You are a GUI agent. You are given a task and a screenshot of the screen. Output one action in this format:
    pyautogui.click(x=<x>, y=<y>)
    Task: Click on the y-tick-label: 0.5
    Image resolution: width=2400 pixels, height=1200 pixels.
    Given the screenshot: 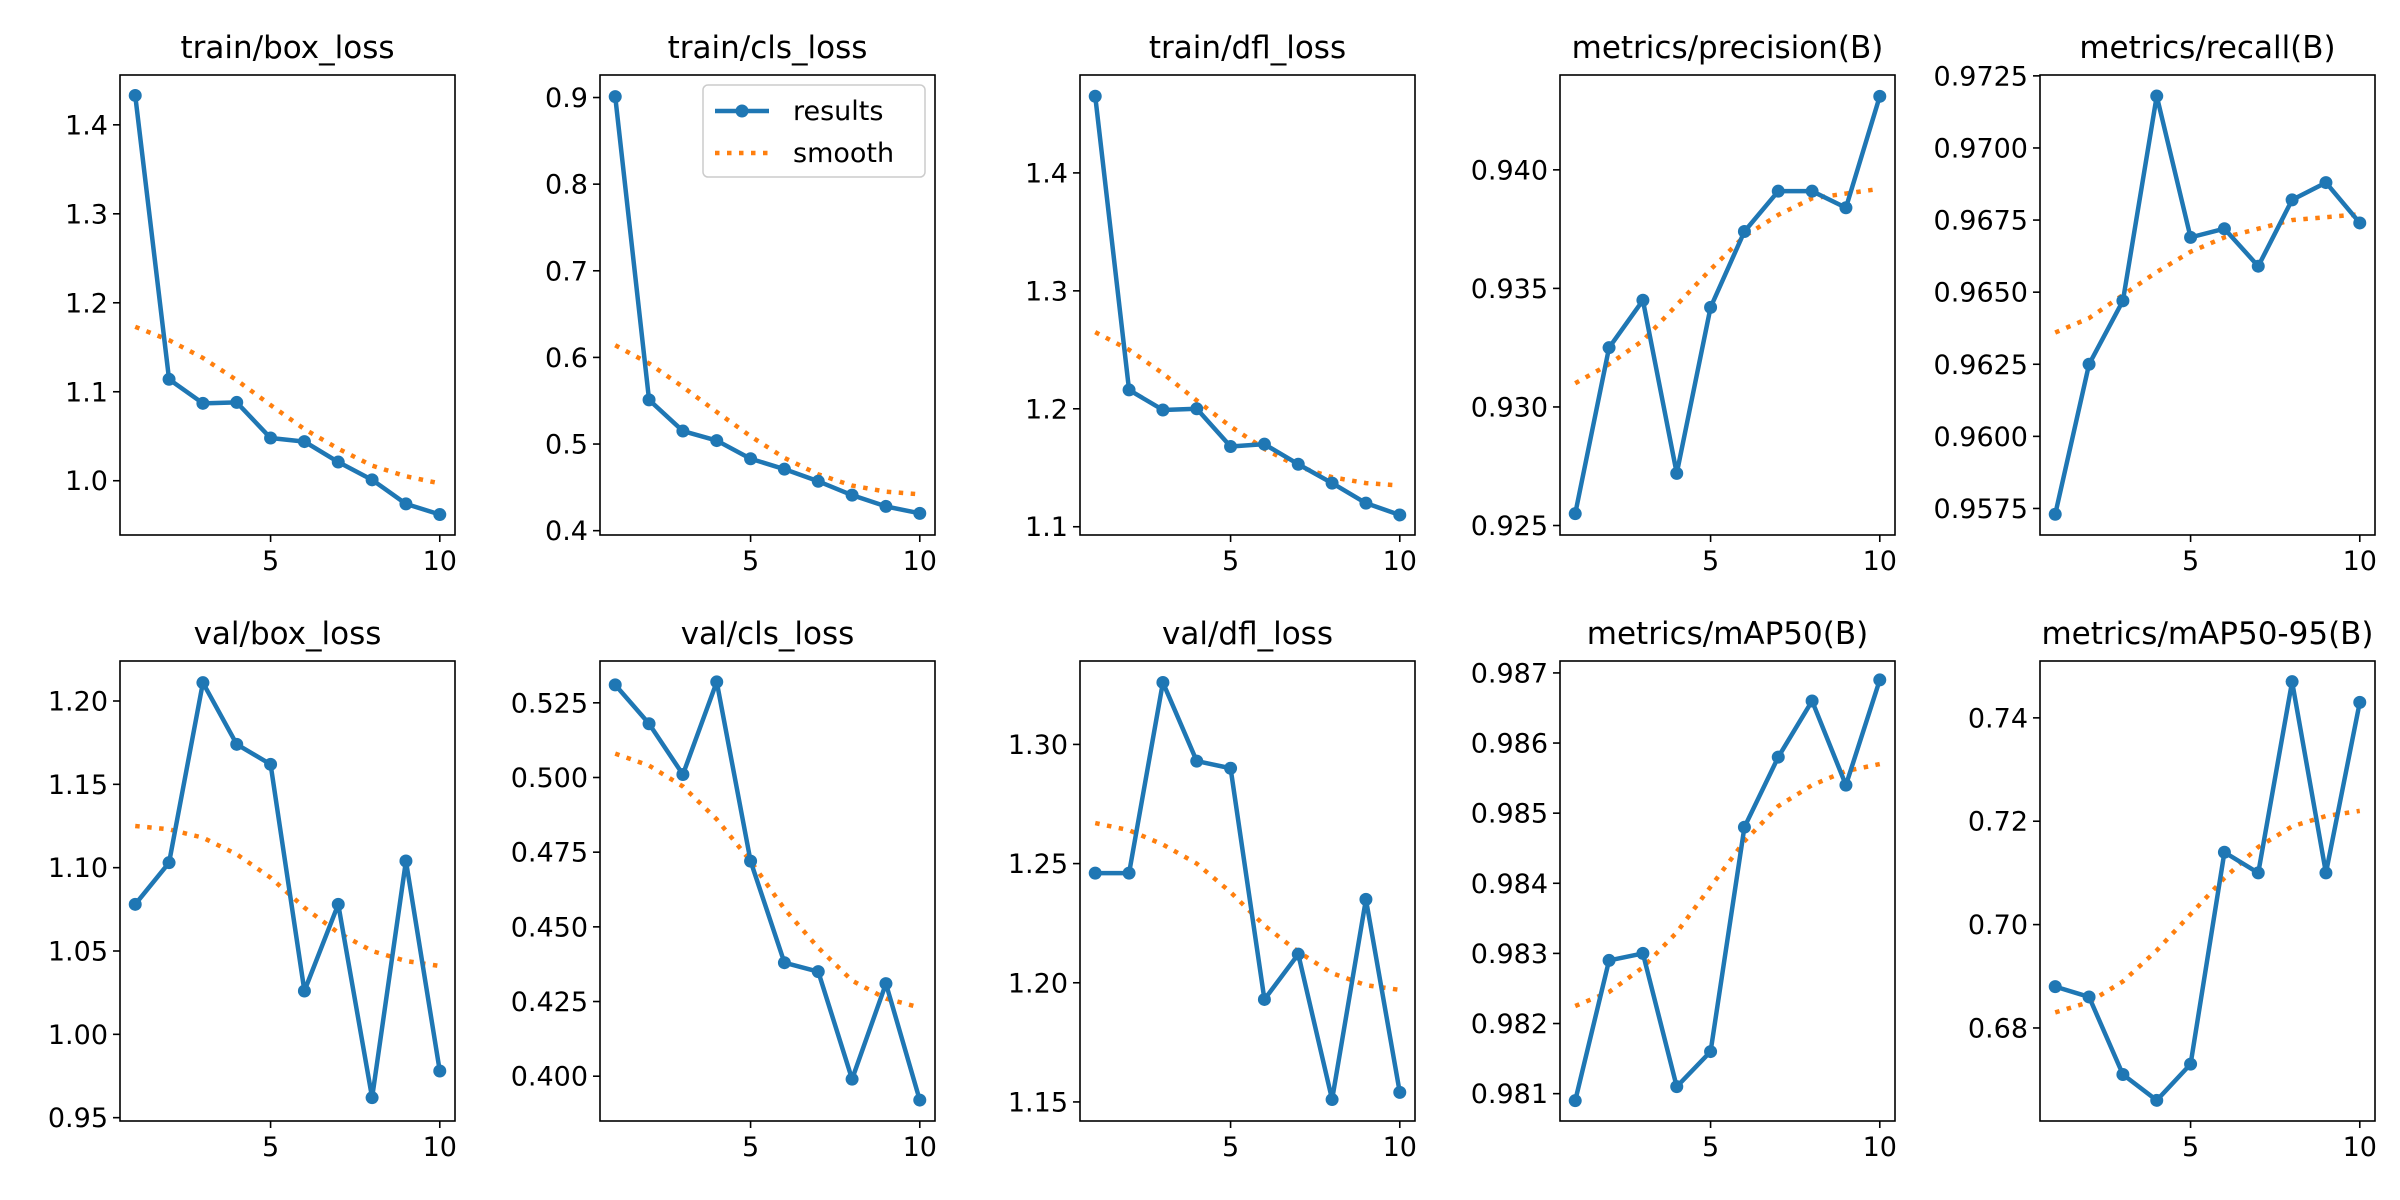 What is the action you would take?
    pyautogui.click(x=566, y=445)
    